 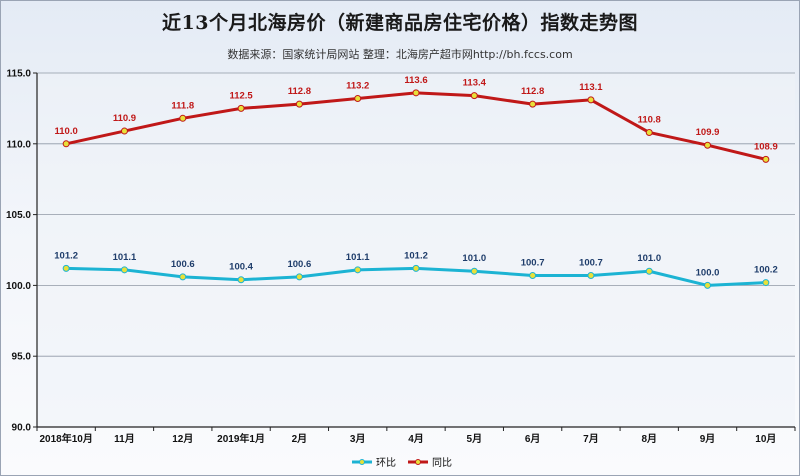 What do you see at coordinates (400, 23) in the screenshot?
I see `chart-title: 近13个月北海房价（新建商品房住宅价格）指数走势图` at bounding box center [400, 23].